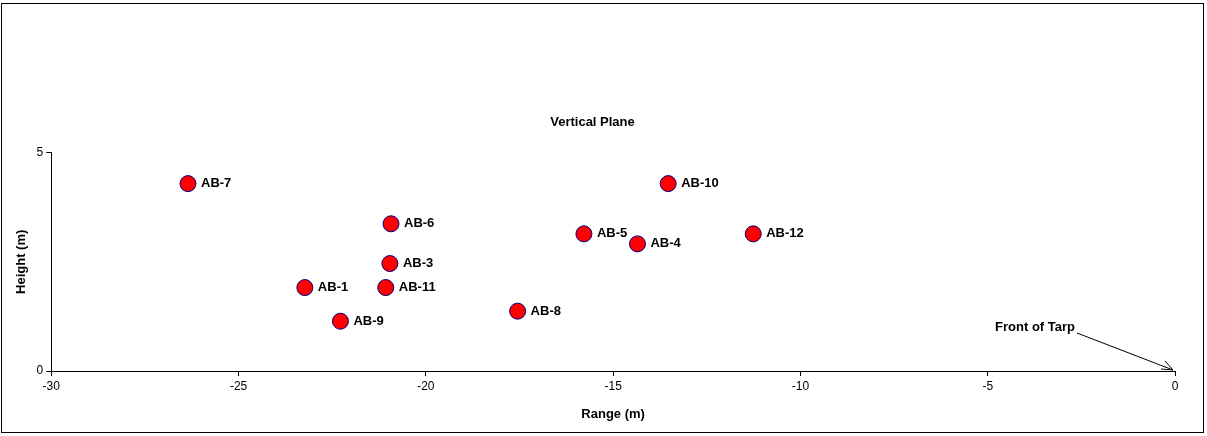 This screenshot has width=1207, height=436. I want to click on annotation: AB-12, so click(785, 233).